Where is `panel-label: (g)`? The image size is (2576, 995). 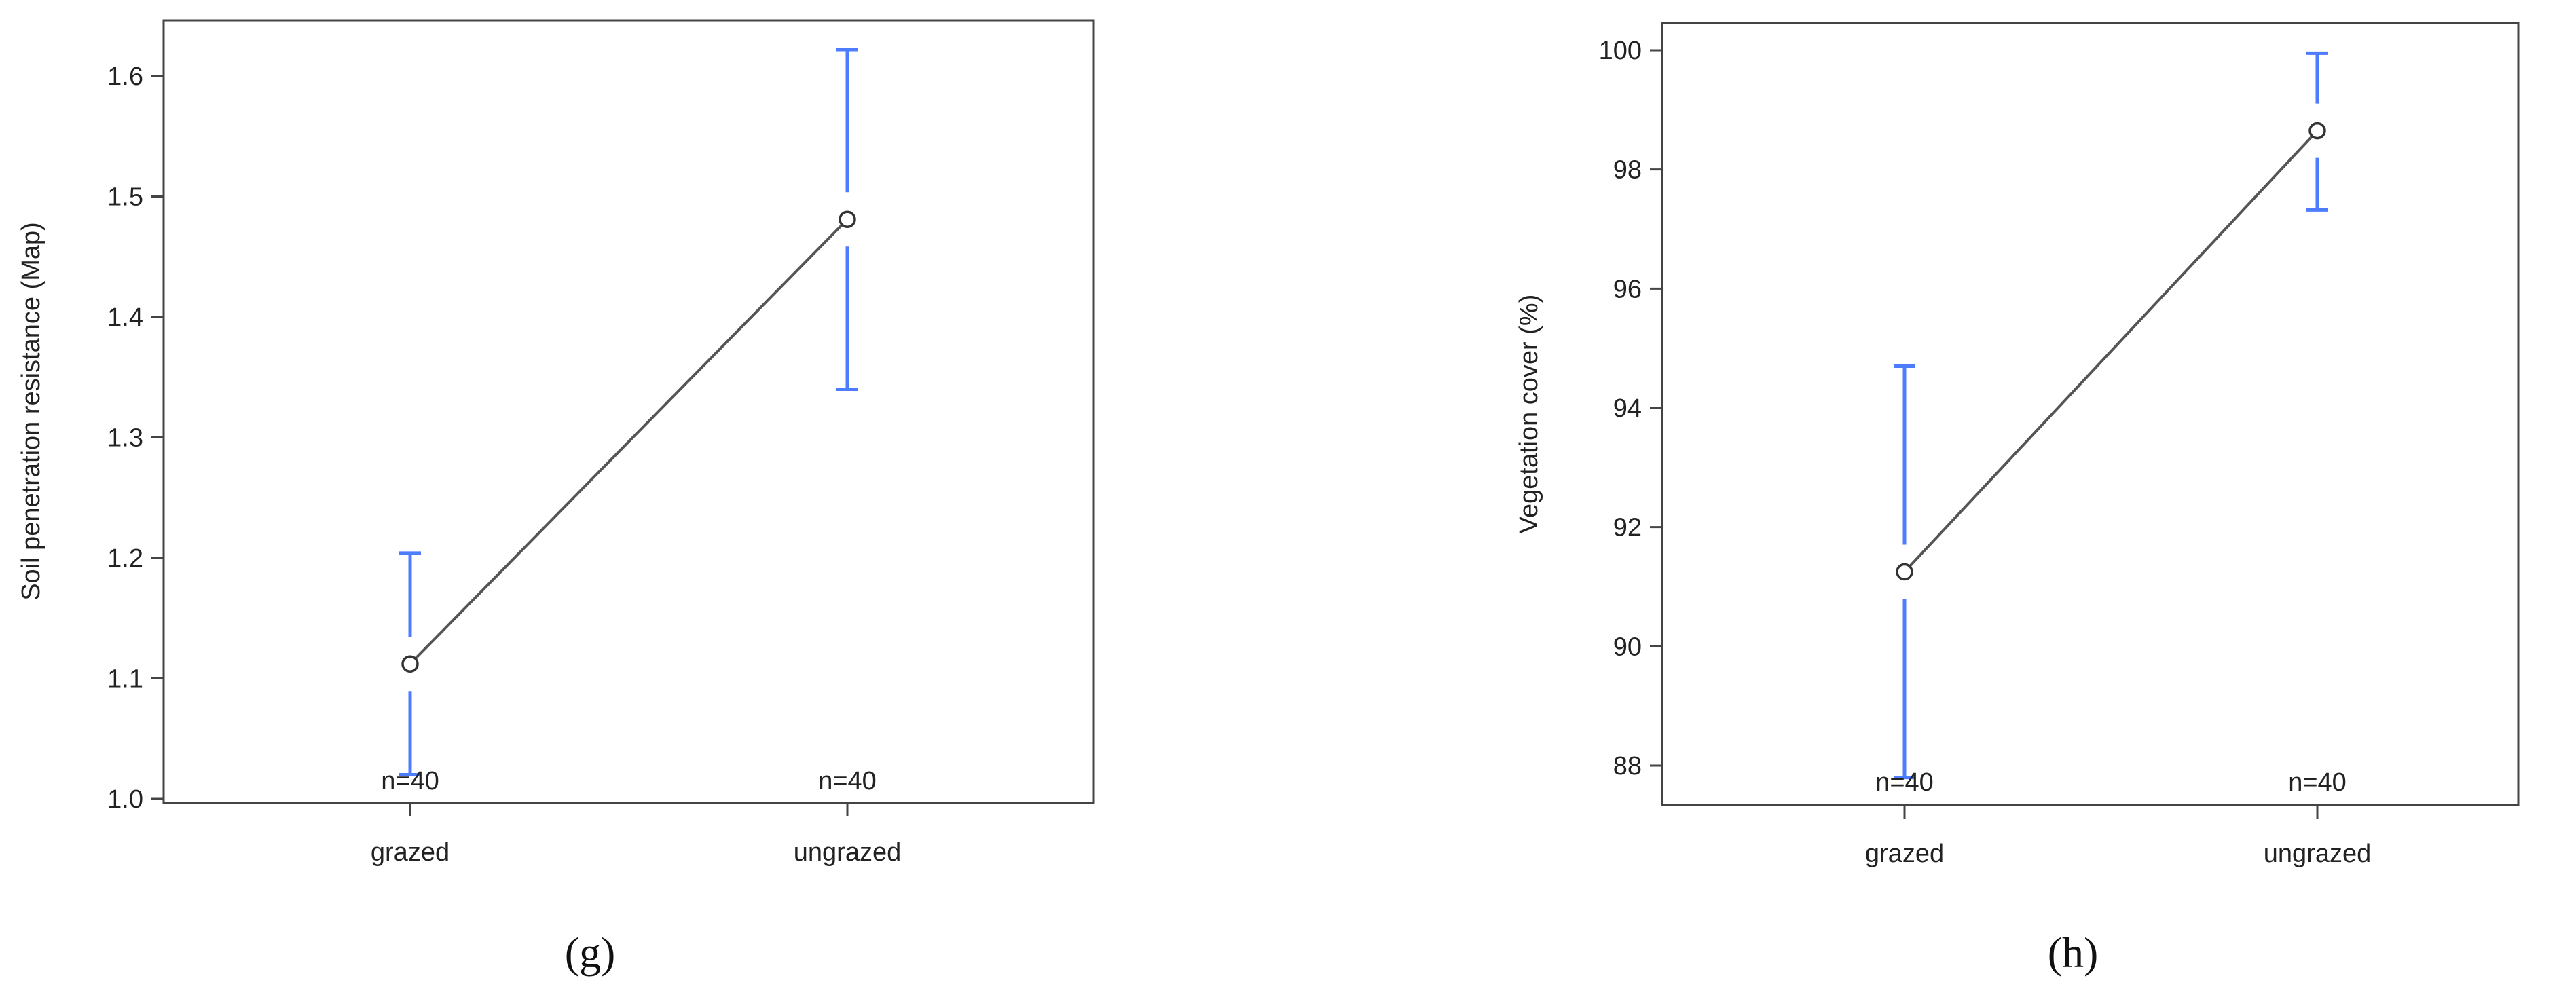
panel-label: (g) is located at coordinates (590, 953).